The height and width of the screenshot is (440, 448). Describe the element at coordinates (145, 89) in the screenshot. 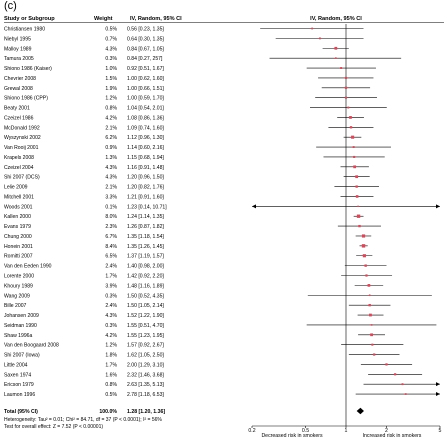

I see `study-ci: 1.00 [0.66, 1.51]` at that location.